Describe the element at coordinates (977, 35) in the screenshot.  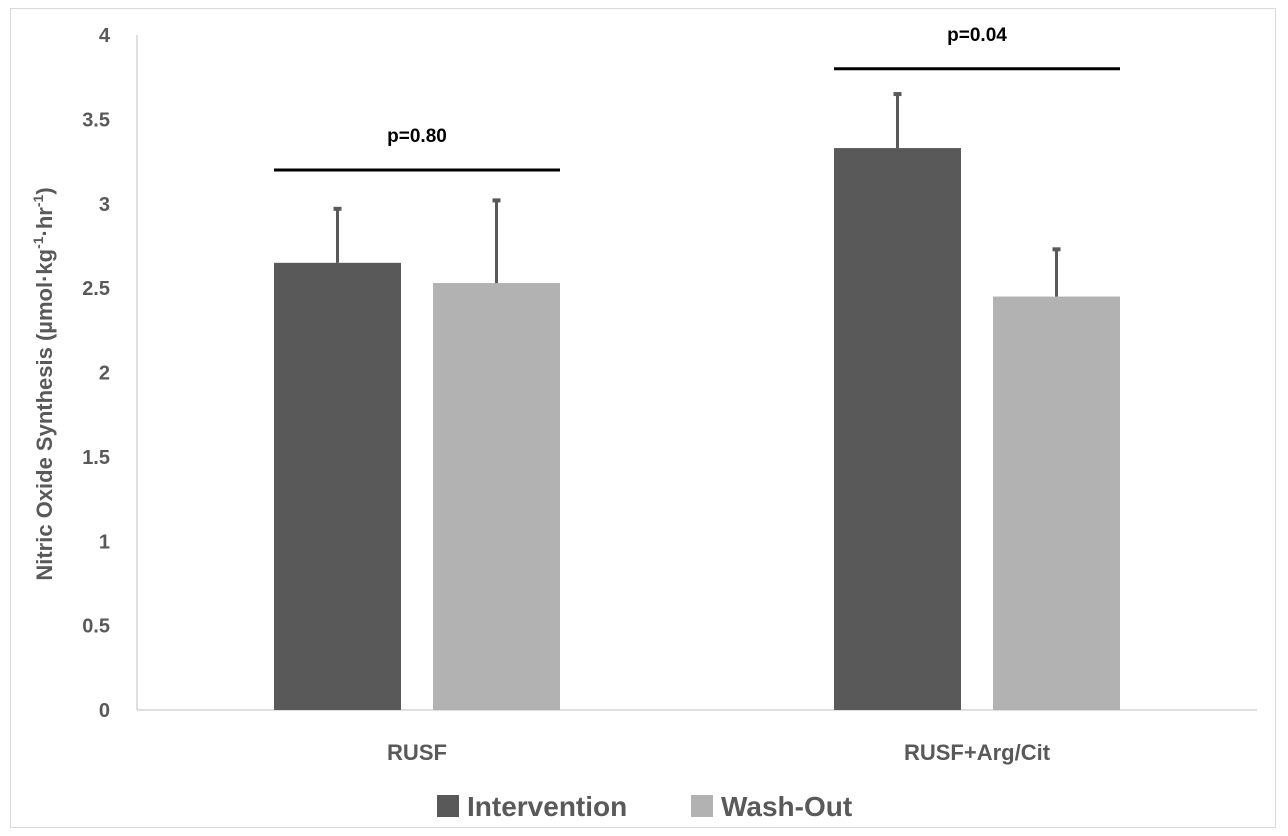
I see `p-value-label: p=0.04` at that location.